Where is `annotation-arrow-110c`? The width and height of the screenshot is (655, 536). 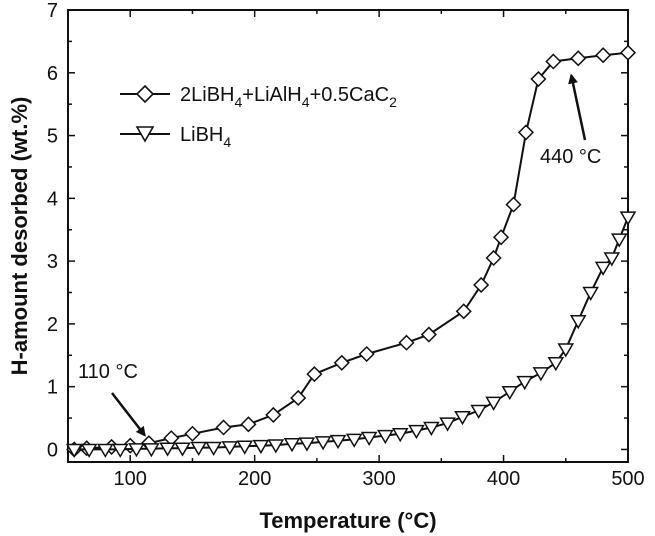
annotation-arrow-110c is located at coordinates (128, 414).